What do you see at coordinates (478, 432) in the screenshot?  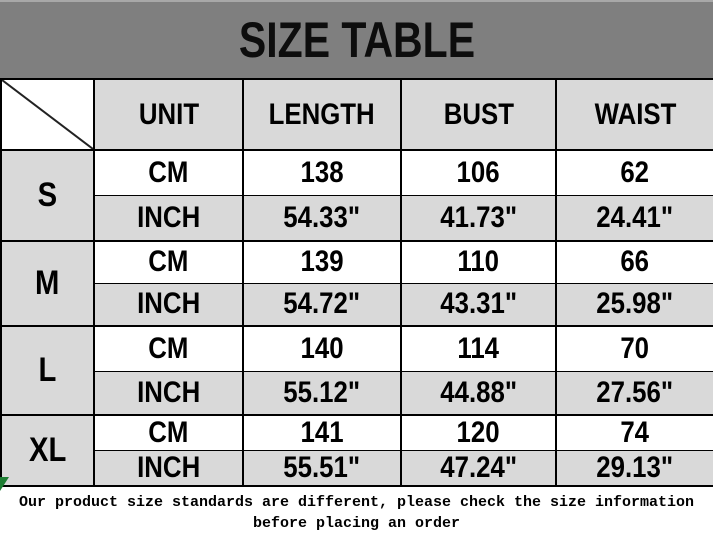 I see `cell-xl-cm-bust: 120` at bounding box center [478, 432].